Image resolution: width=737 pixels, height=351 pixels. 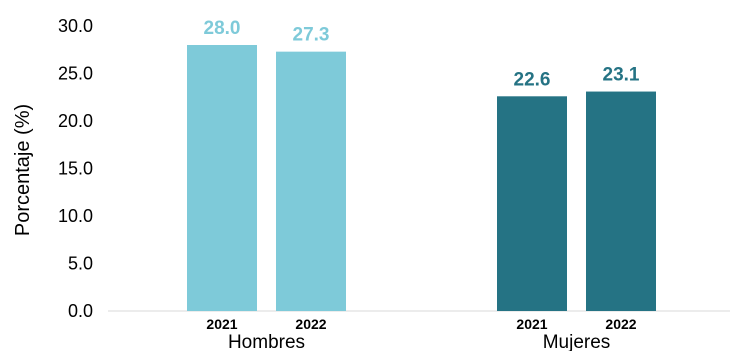 I want to click on data-label: 28.0, so click(x=222, y=28).